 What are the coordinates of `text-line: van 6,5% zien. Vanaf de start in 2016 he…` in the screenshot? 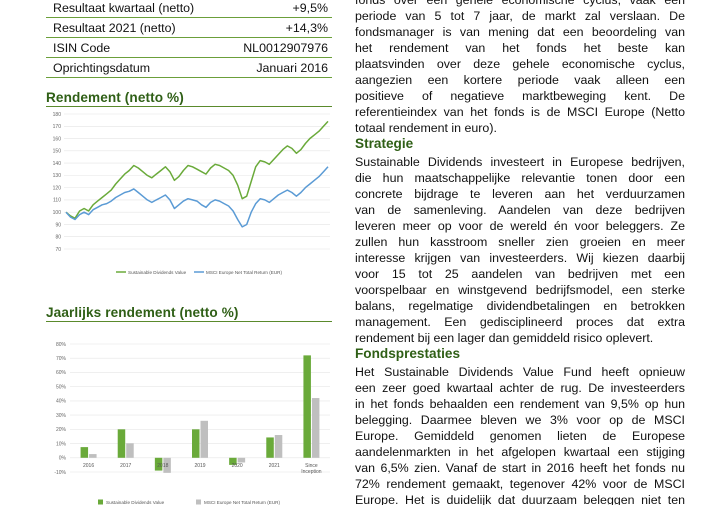 It's located at (520, 468).